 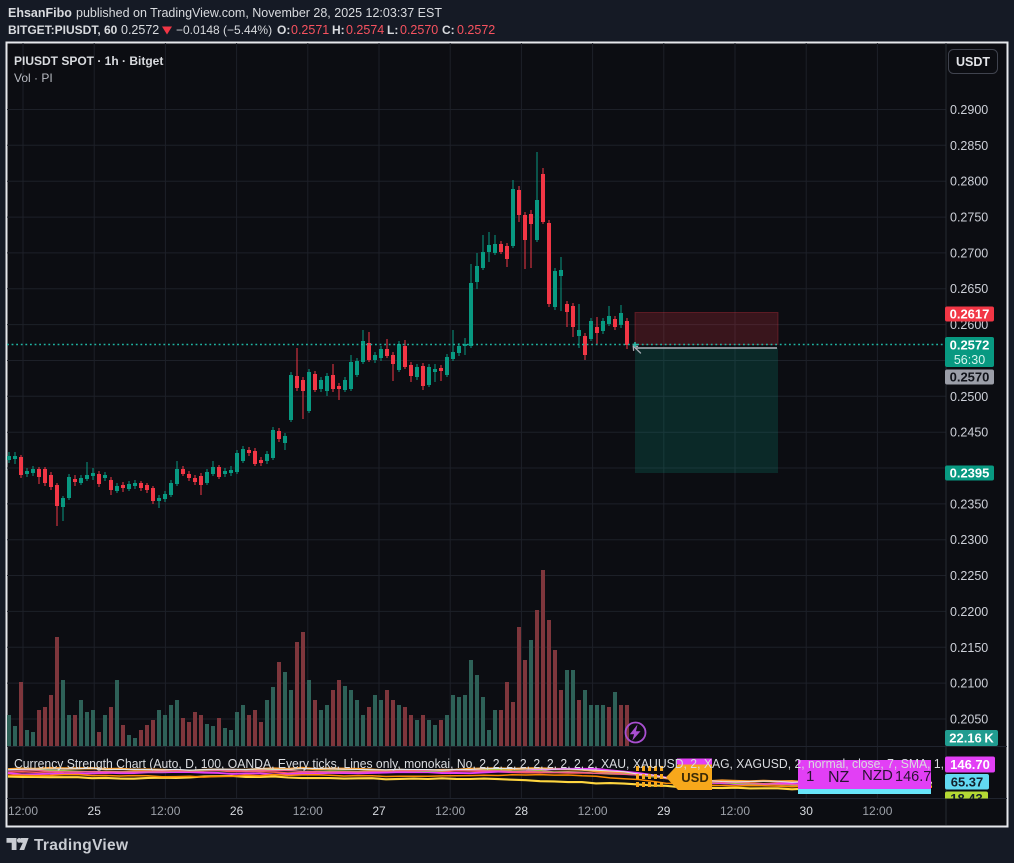 What do you see at coordinates (237, 811) in the screenshot?
I see `svg-text: 26` at bounding box center [237, 811].